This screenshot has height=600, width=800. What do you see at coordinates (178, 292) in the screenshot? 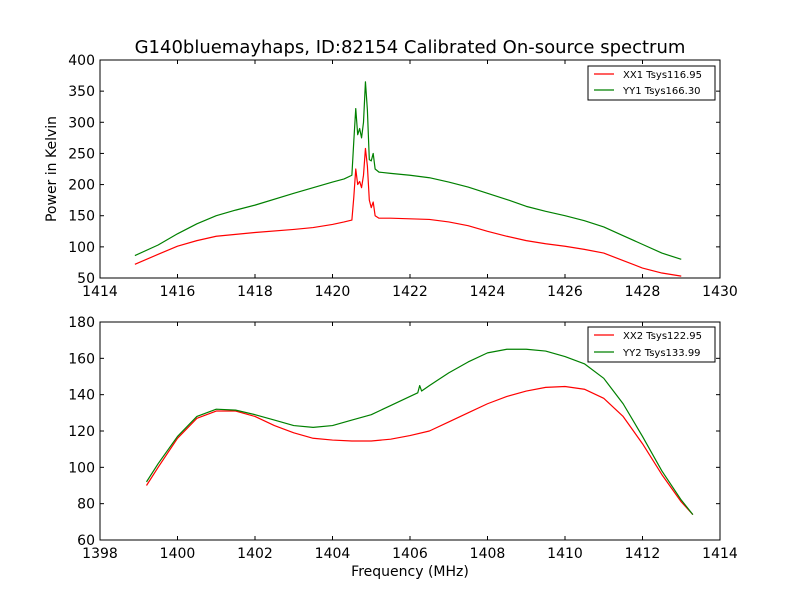
I see `top-x-tick-label: 1416` at bounding box center [178, 292].